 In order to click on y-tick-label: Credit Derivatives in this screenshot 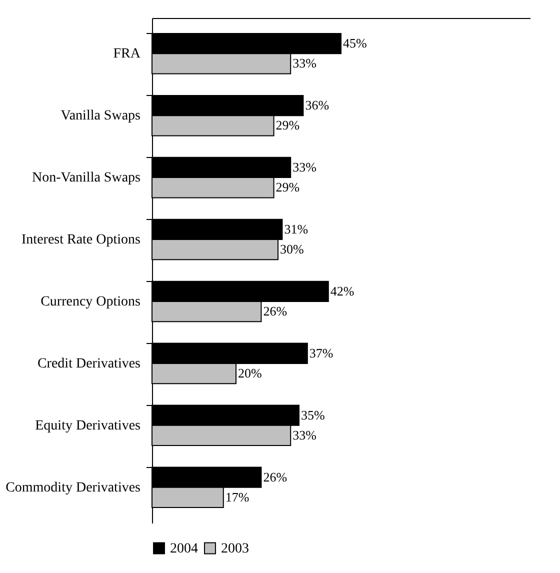, I will do `click(88, 364)`.